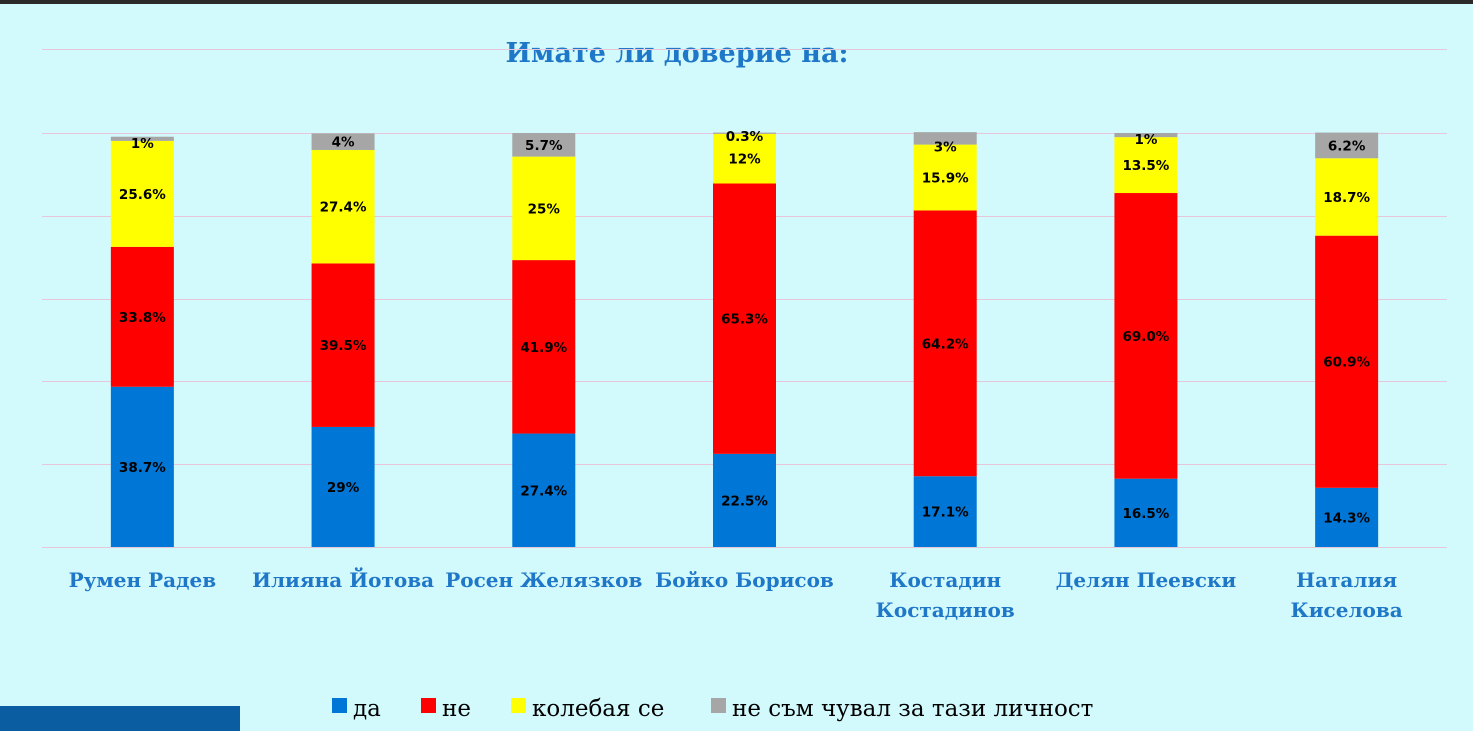 The height and width of the screenshot is (731, 1473). Describe the element at coordinates (1146, 580) in the screenshot. I see `category-label: Делян Пеевски` at that location.